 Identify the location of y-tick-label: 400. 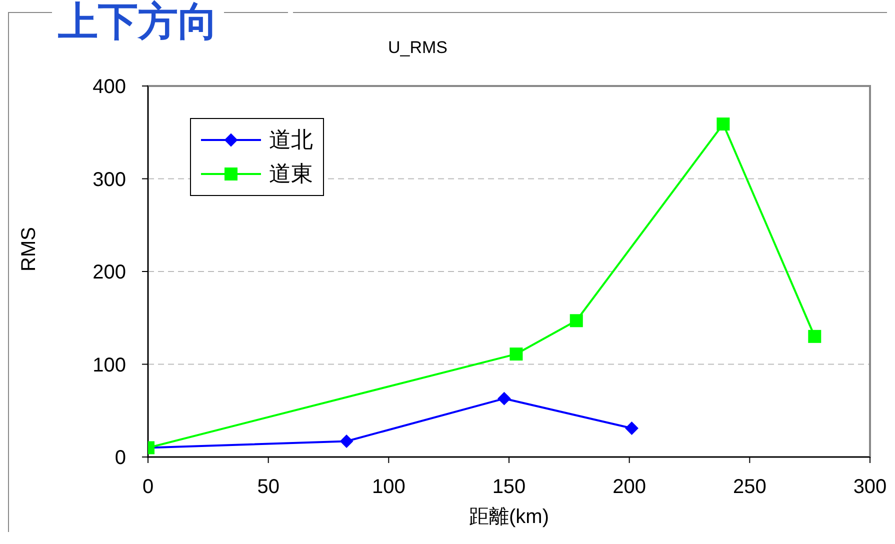
(109, 87).